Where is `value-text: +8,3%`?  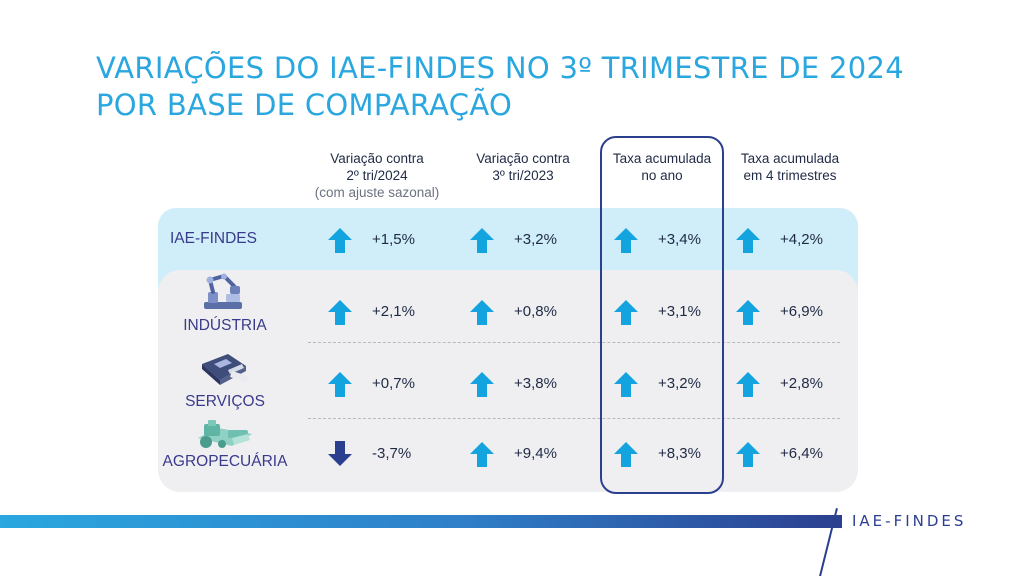
value-text: +8,3% is located at coordinates (679, 453).